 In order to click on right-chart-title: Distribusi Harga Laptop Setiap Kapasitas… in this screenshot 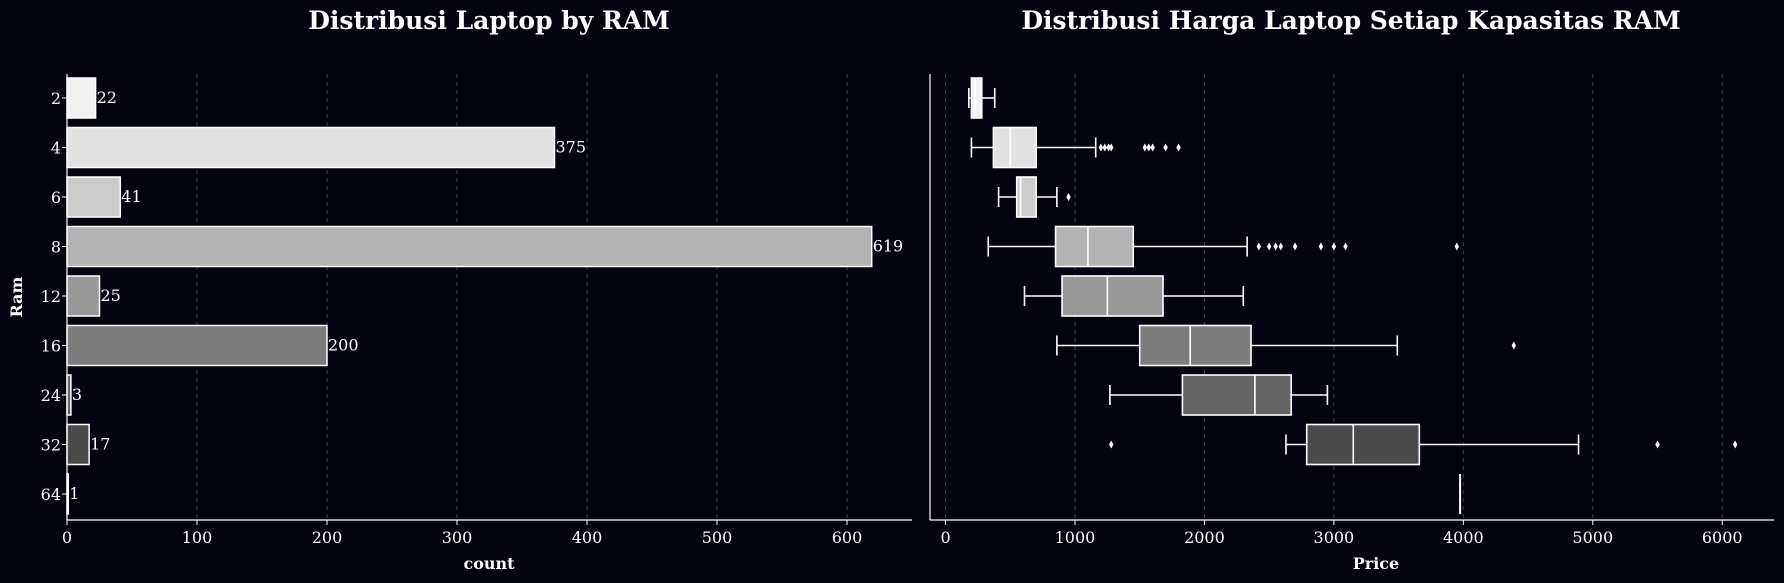, I will do `click(1350, 20)`.